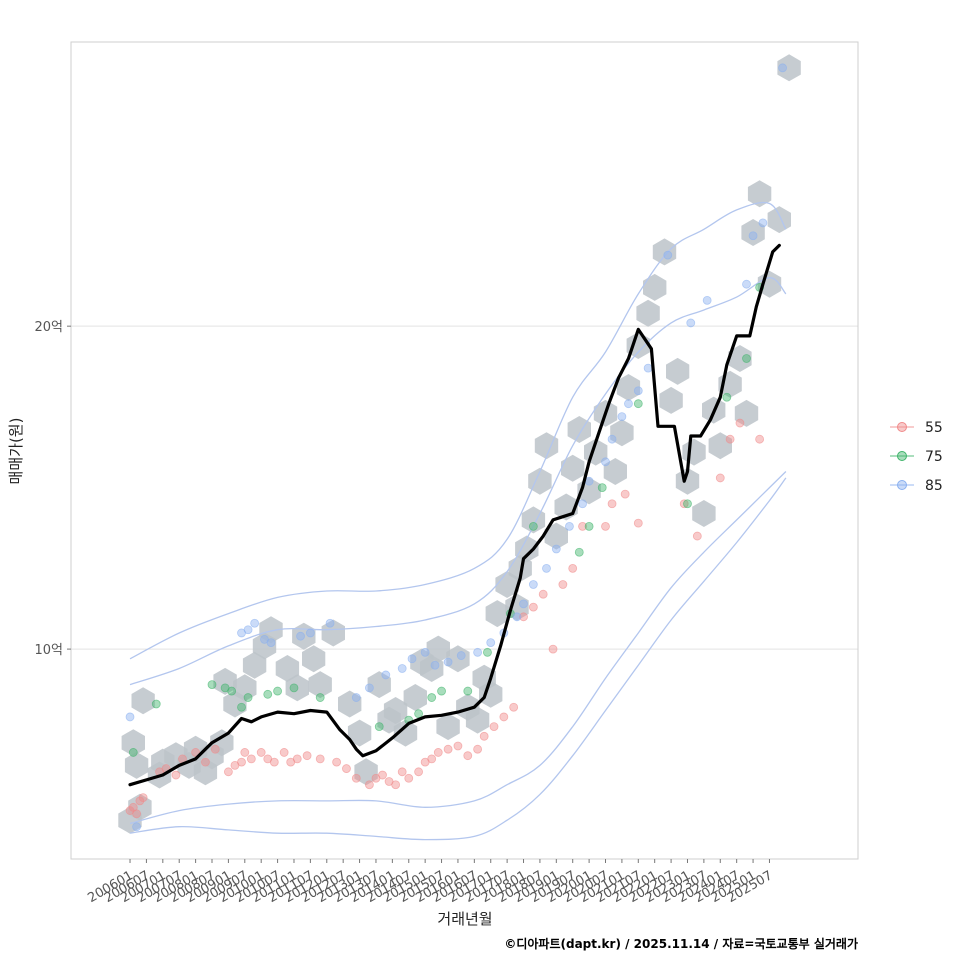 Image resolution: width=960 pixels, height=960 pixels. Describe the element at coordinates (16, 451) in the screenshot. I see `y-axis-title: 매매가(원)` at that location.